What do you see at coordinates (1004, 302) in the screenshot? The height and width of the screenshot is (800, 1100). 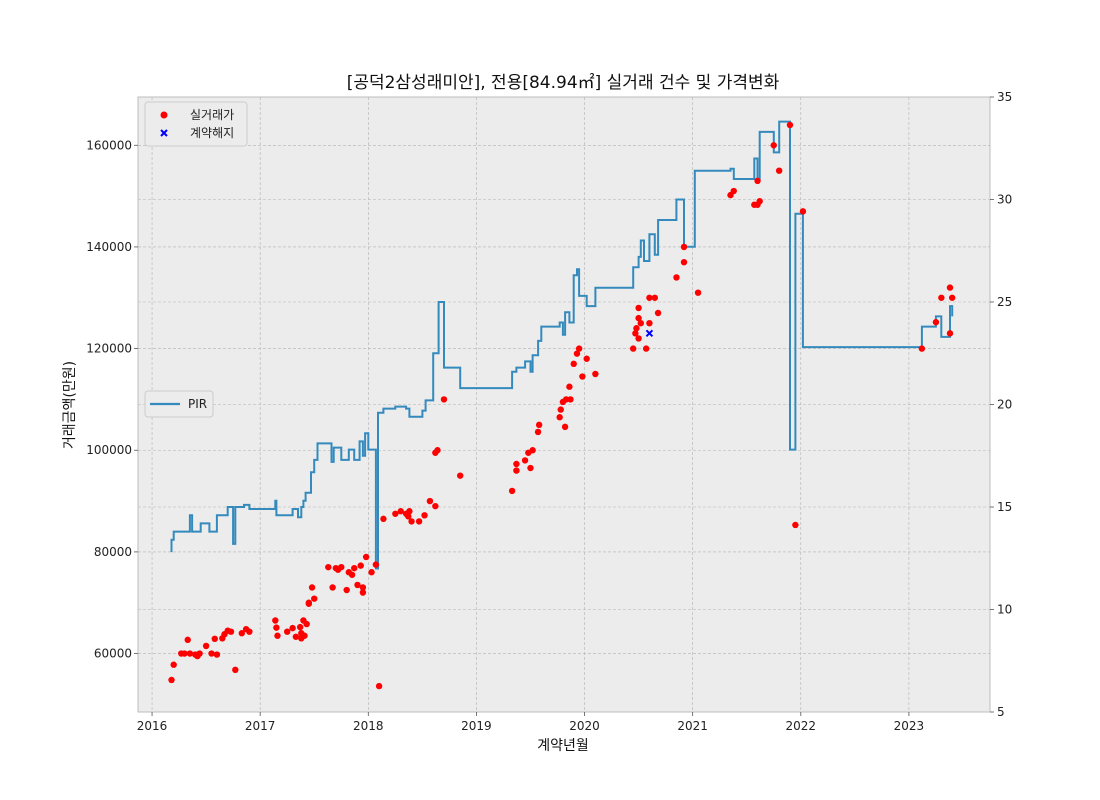 I see `y-right-tick-label: 25` at bounding box center [1004, 302].